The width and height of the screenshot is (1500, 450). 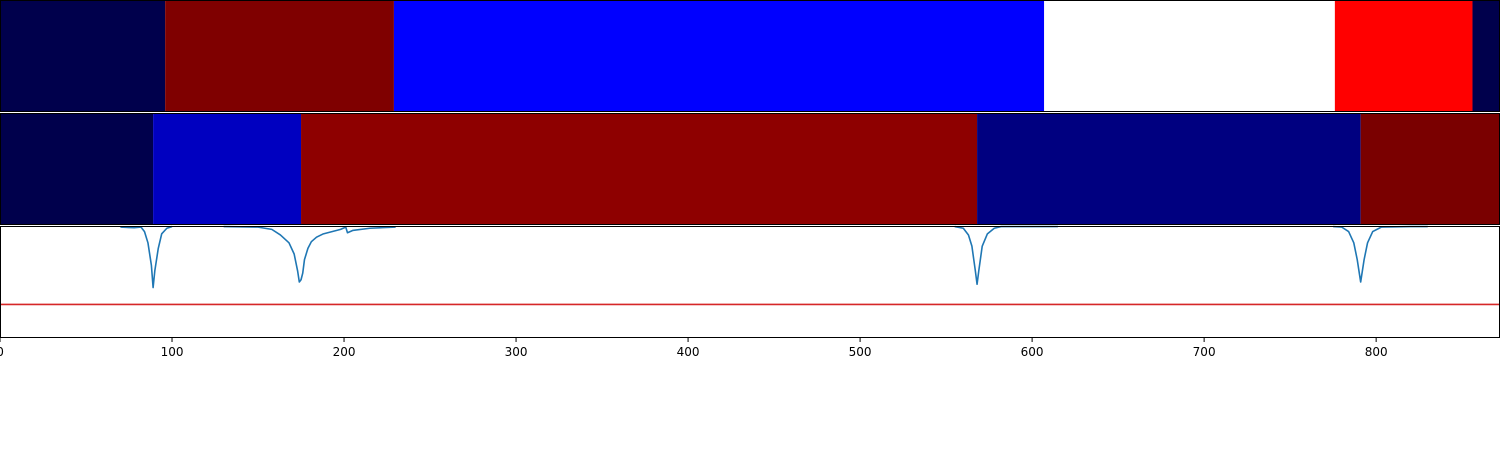 I want to click on x-tick-label-300: 300, so click(x=516, y=352).